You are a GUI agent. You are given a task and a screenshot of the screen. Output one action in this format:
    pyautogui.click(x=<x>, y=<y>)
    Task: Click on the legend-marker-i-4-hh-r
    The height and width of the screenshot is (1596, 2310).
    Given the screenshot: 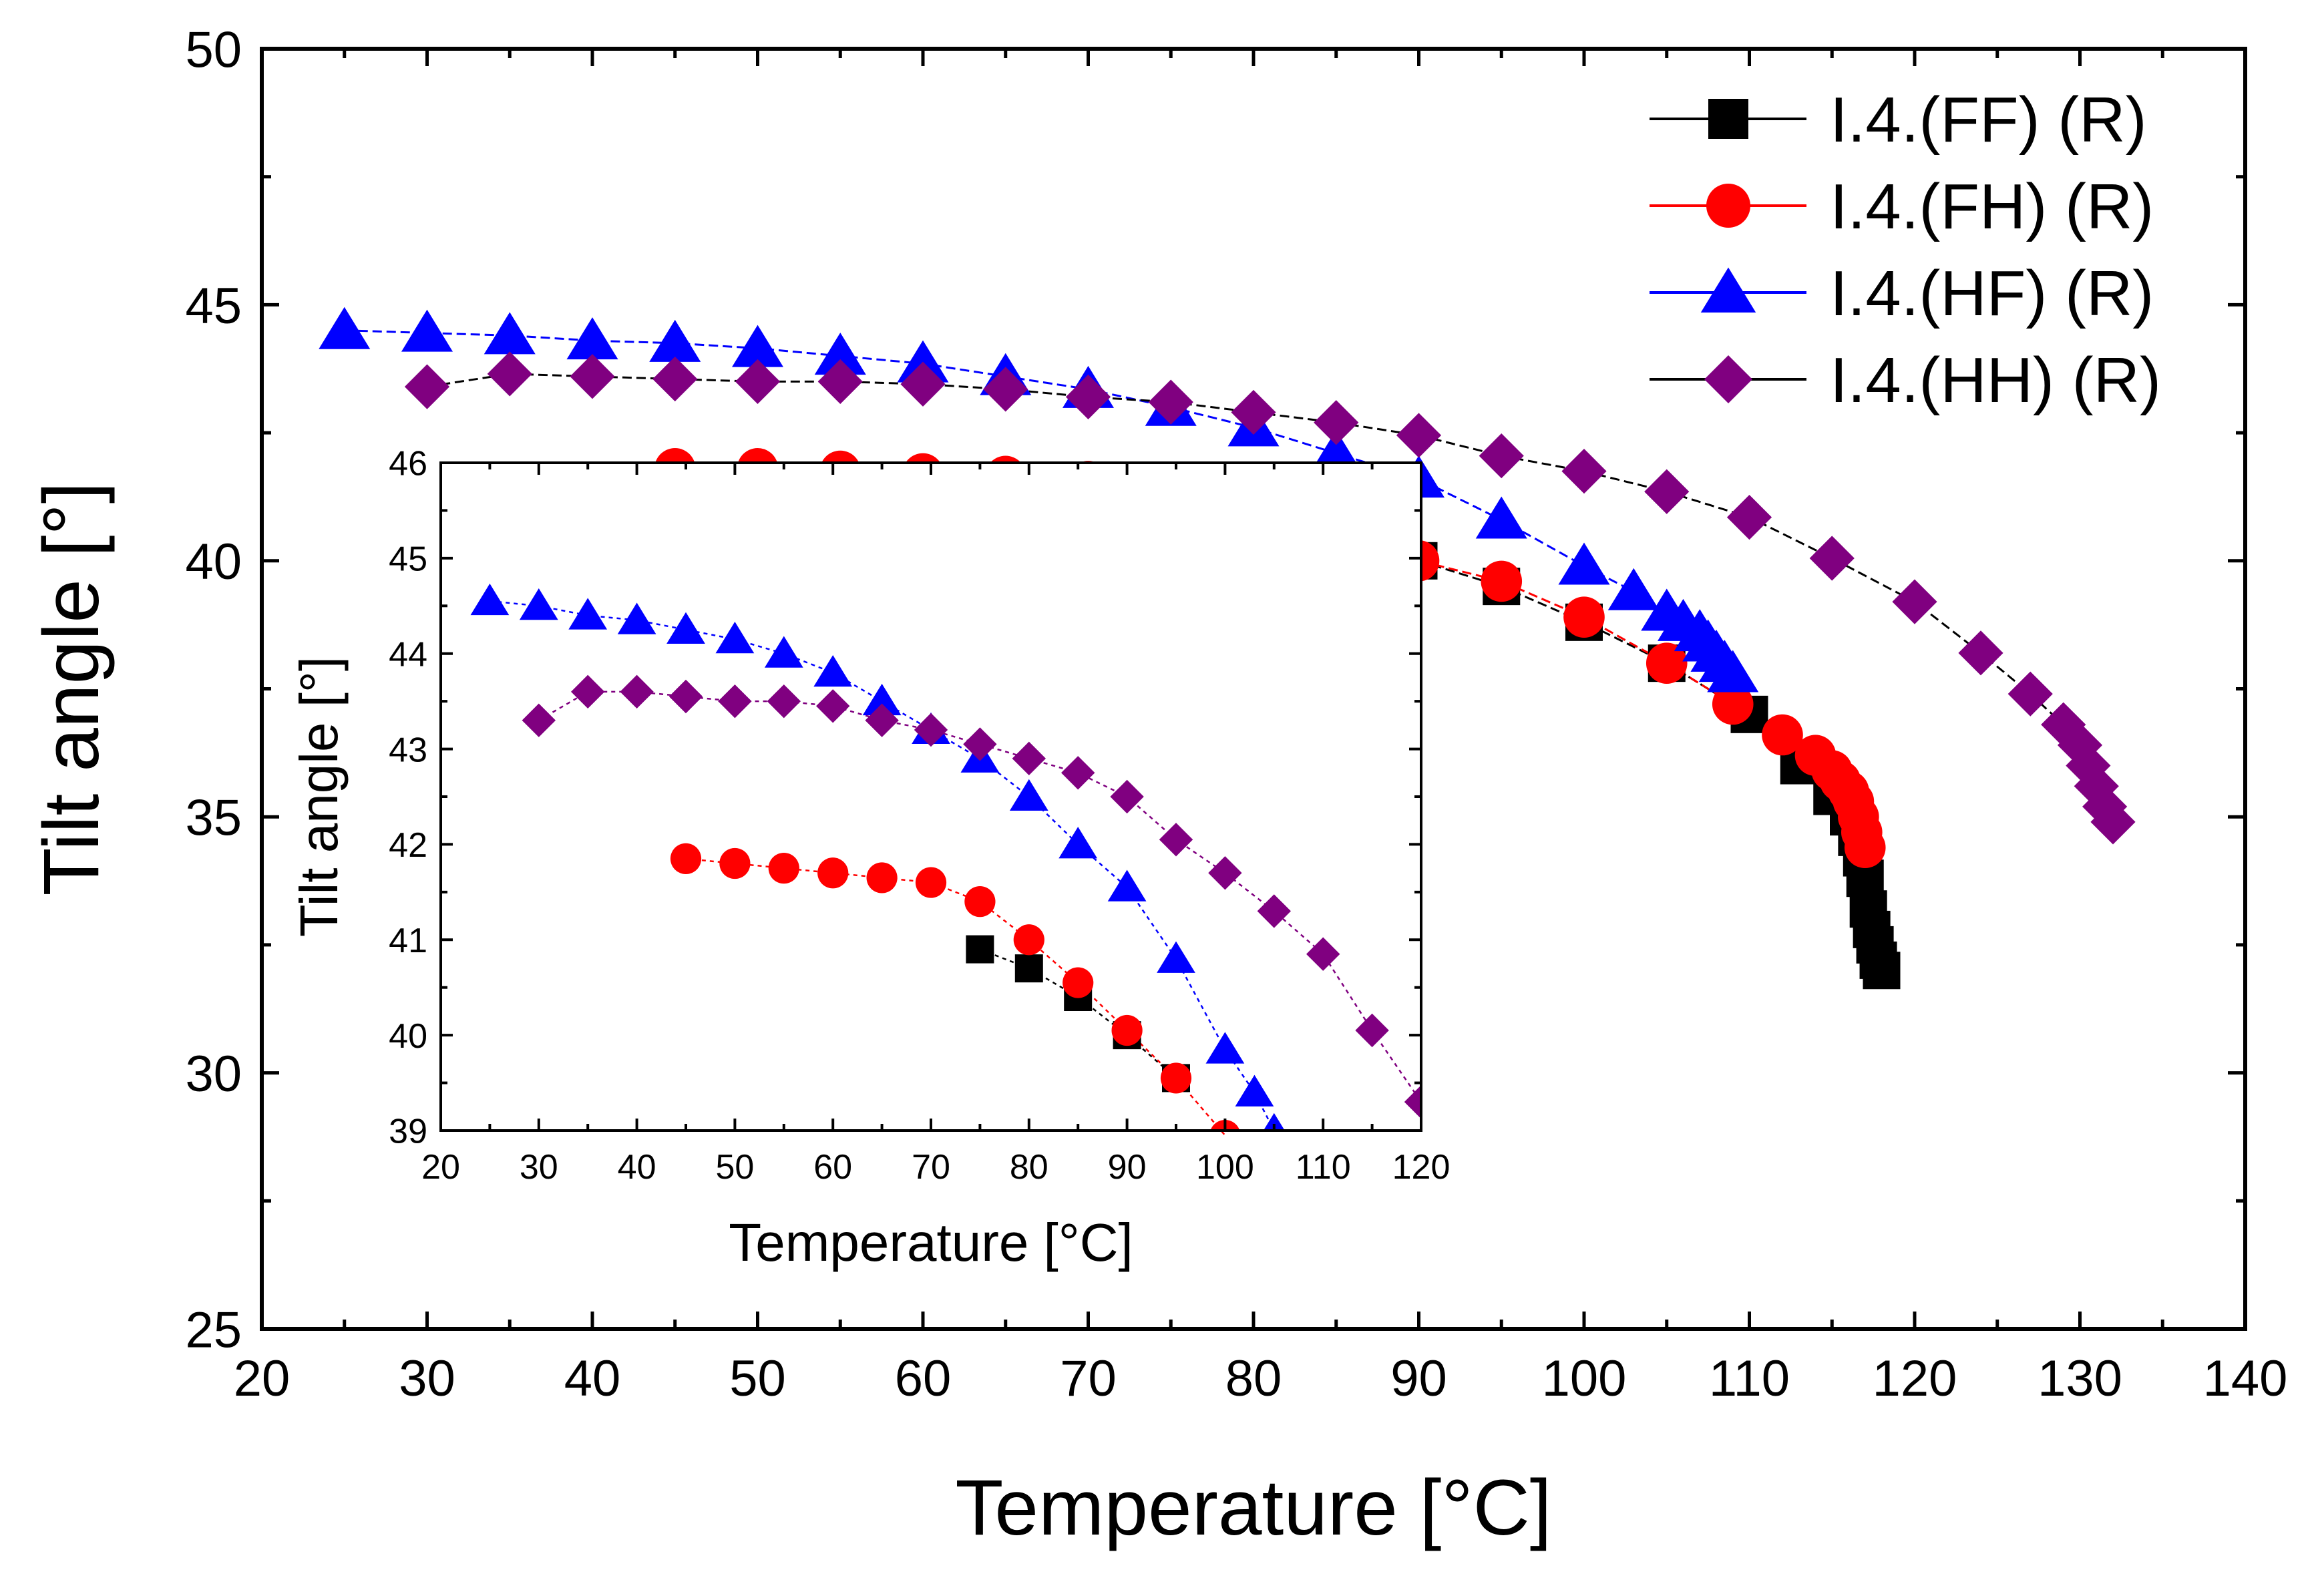 What is the action you would take?
    pyautogui.click(x=1728, y=379)
    